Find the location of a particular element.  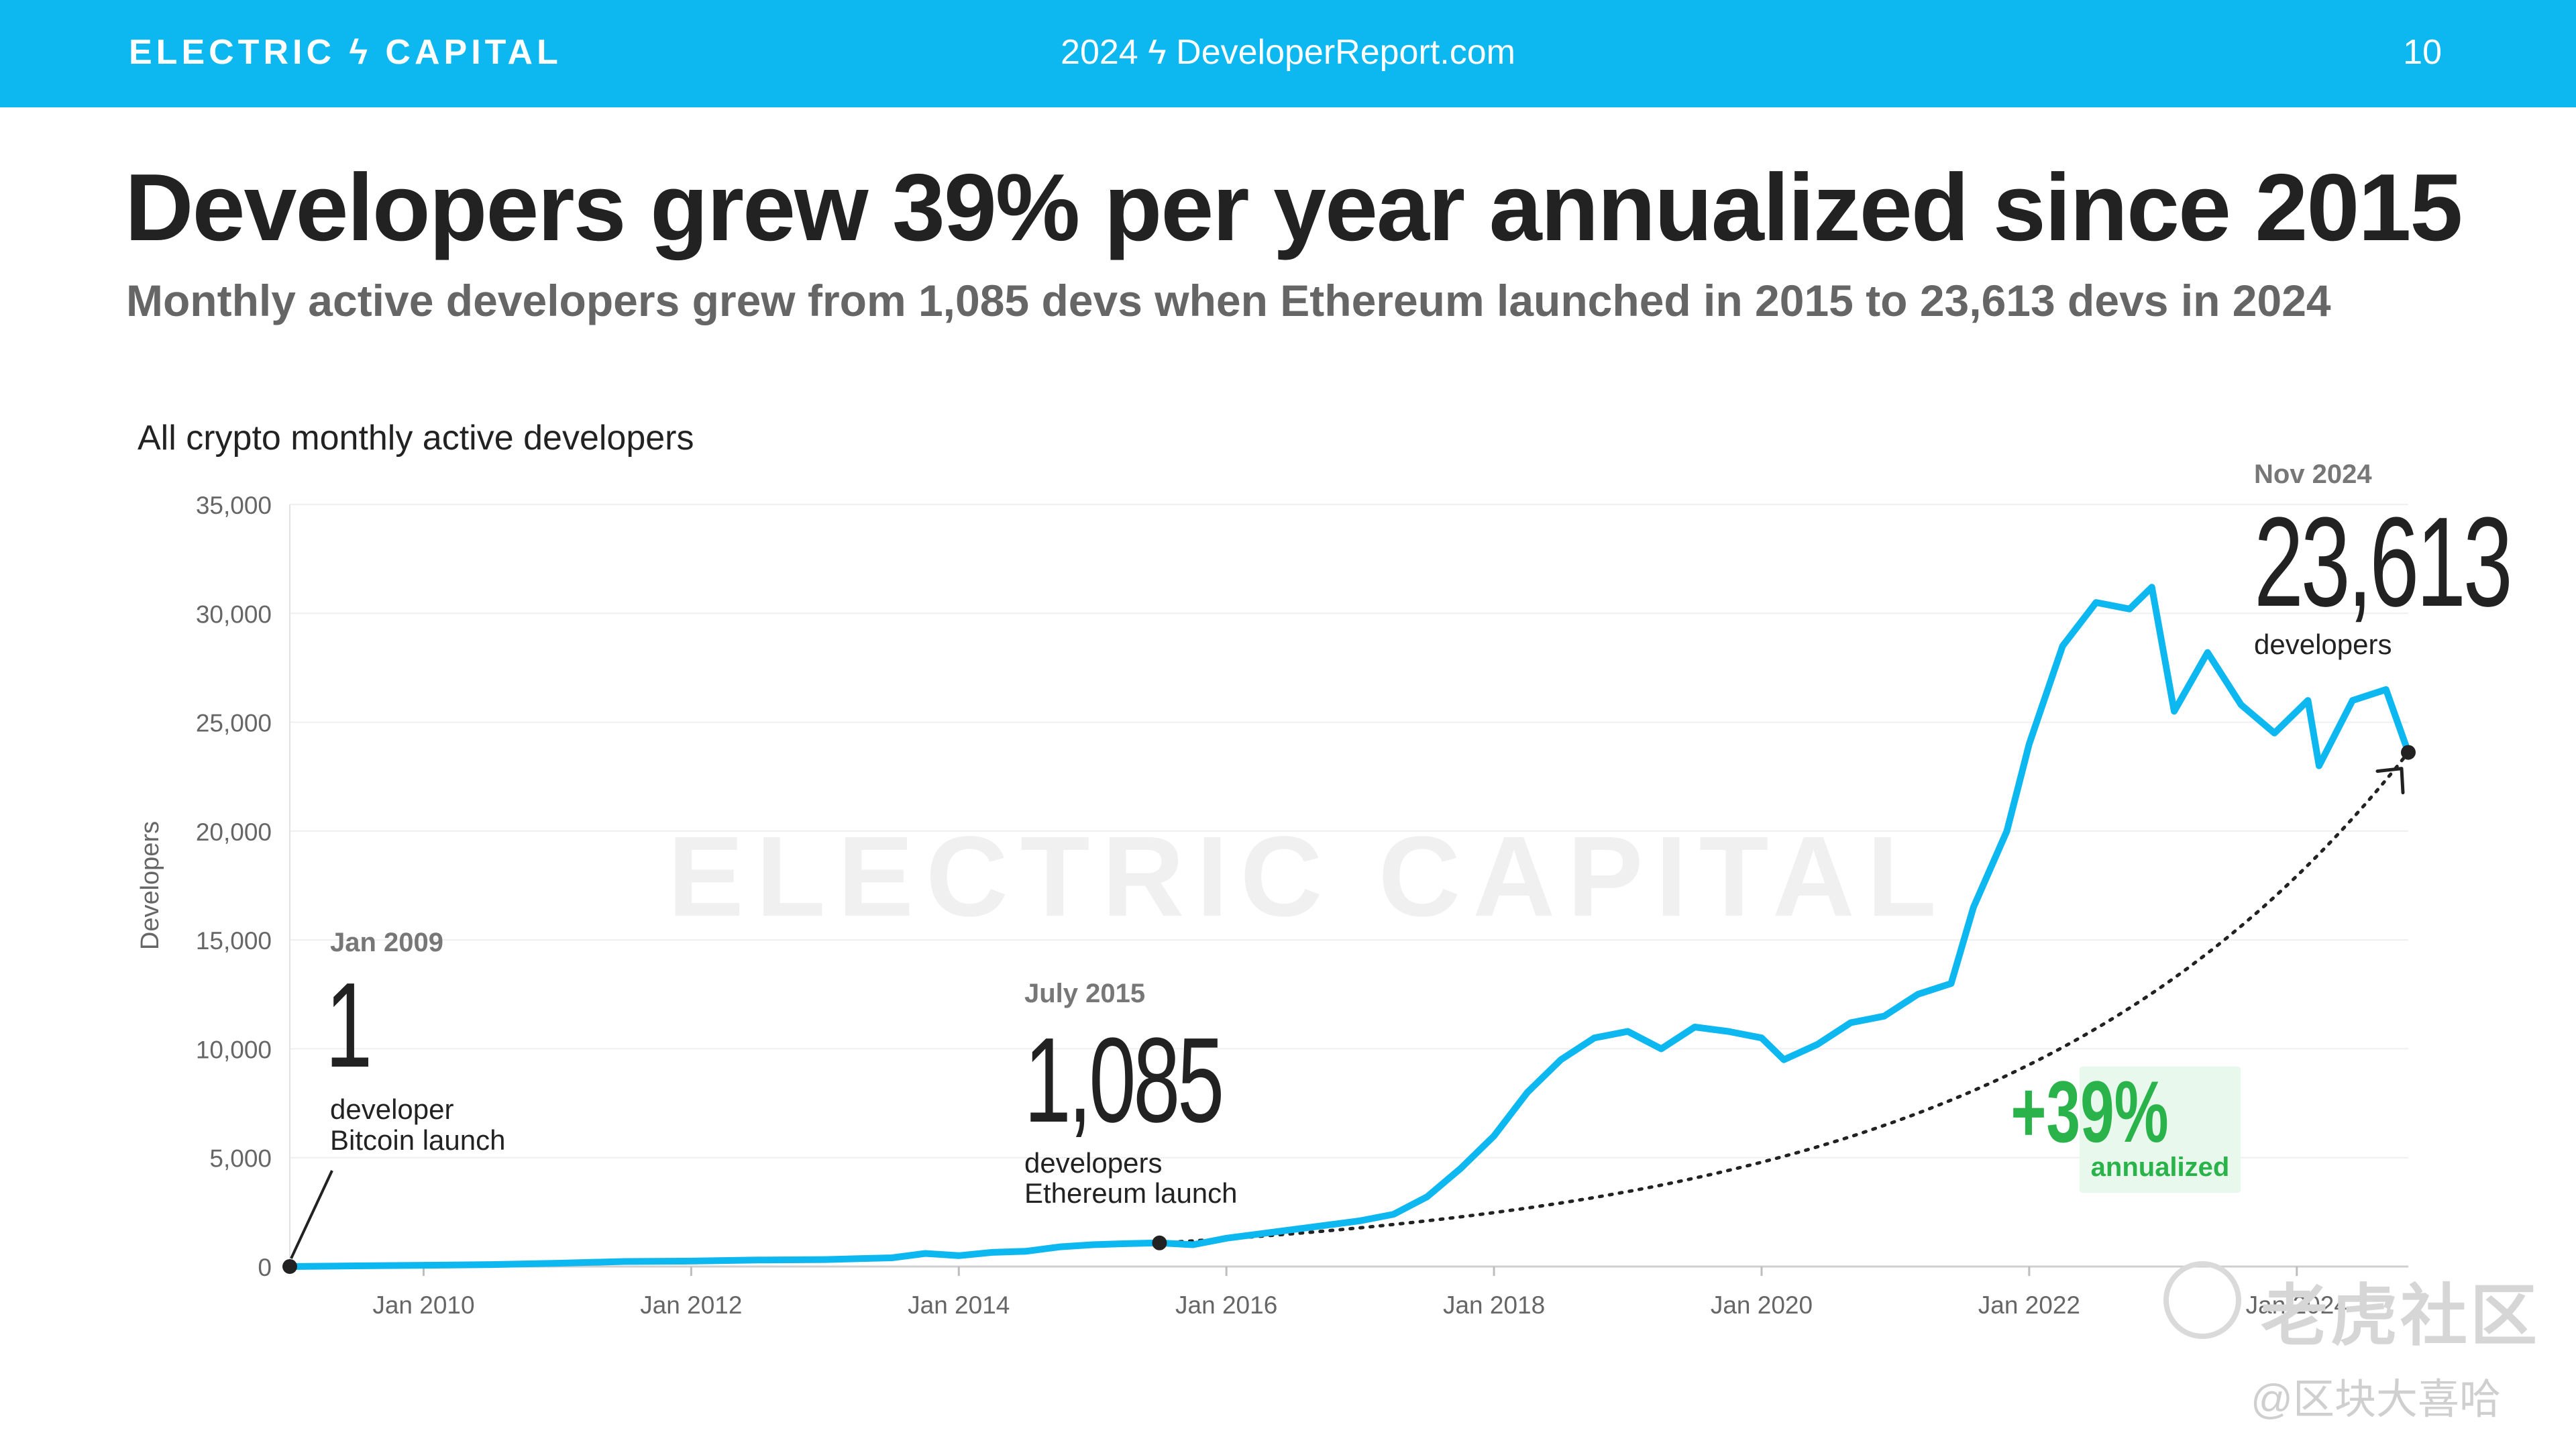

x-tick-label: Jan 2024 is located at coordinates (2297, 1305).